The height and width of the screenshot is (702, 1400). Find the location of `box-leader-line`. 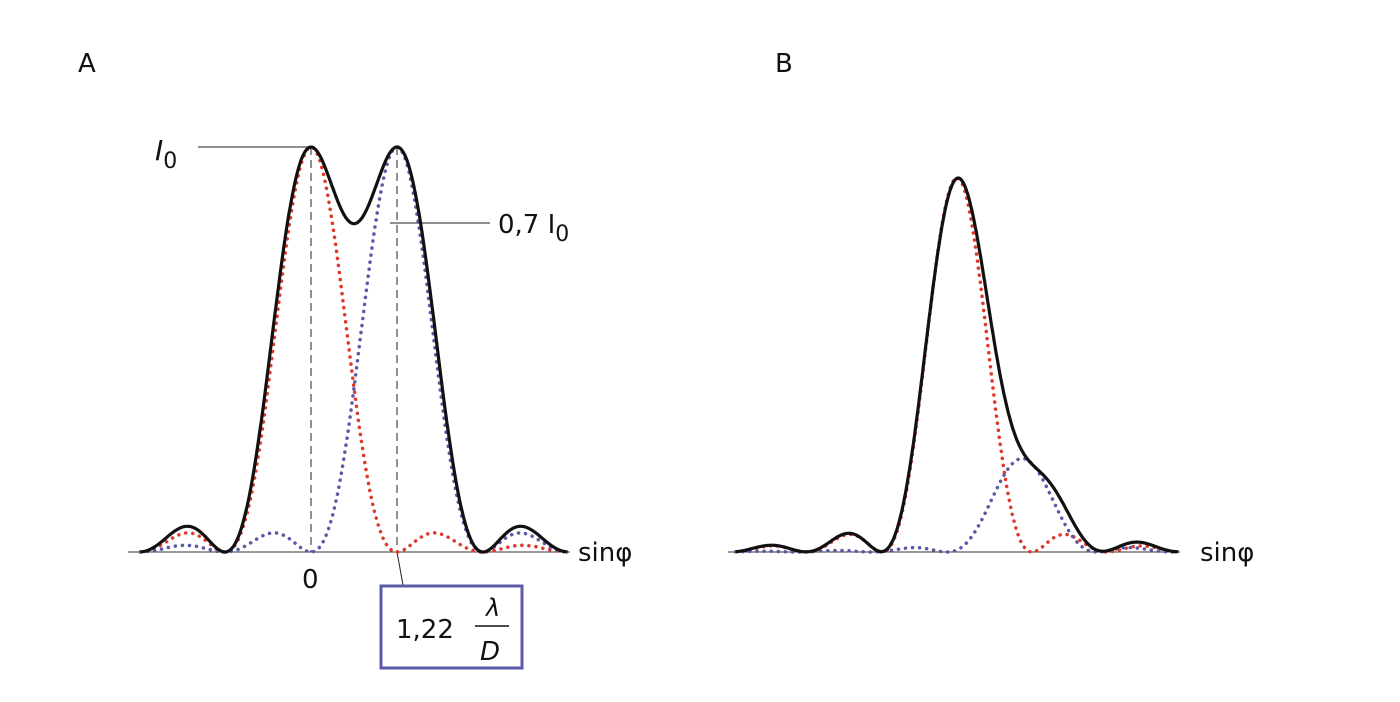

box-leader-line is located at coordinates (400, 568).